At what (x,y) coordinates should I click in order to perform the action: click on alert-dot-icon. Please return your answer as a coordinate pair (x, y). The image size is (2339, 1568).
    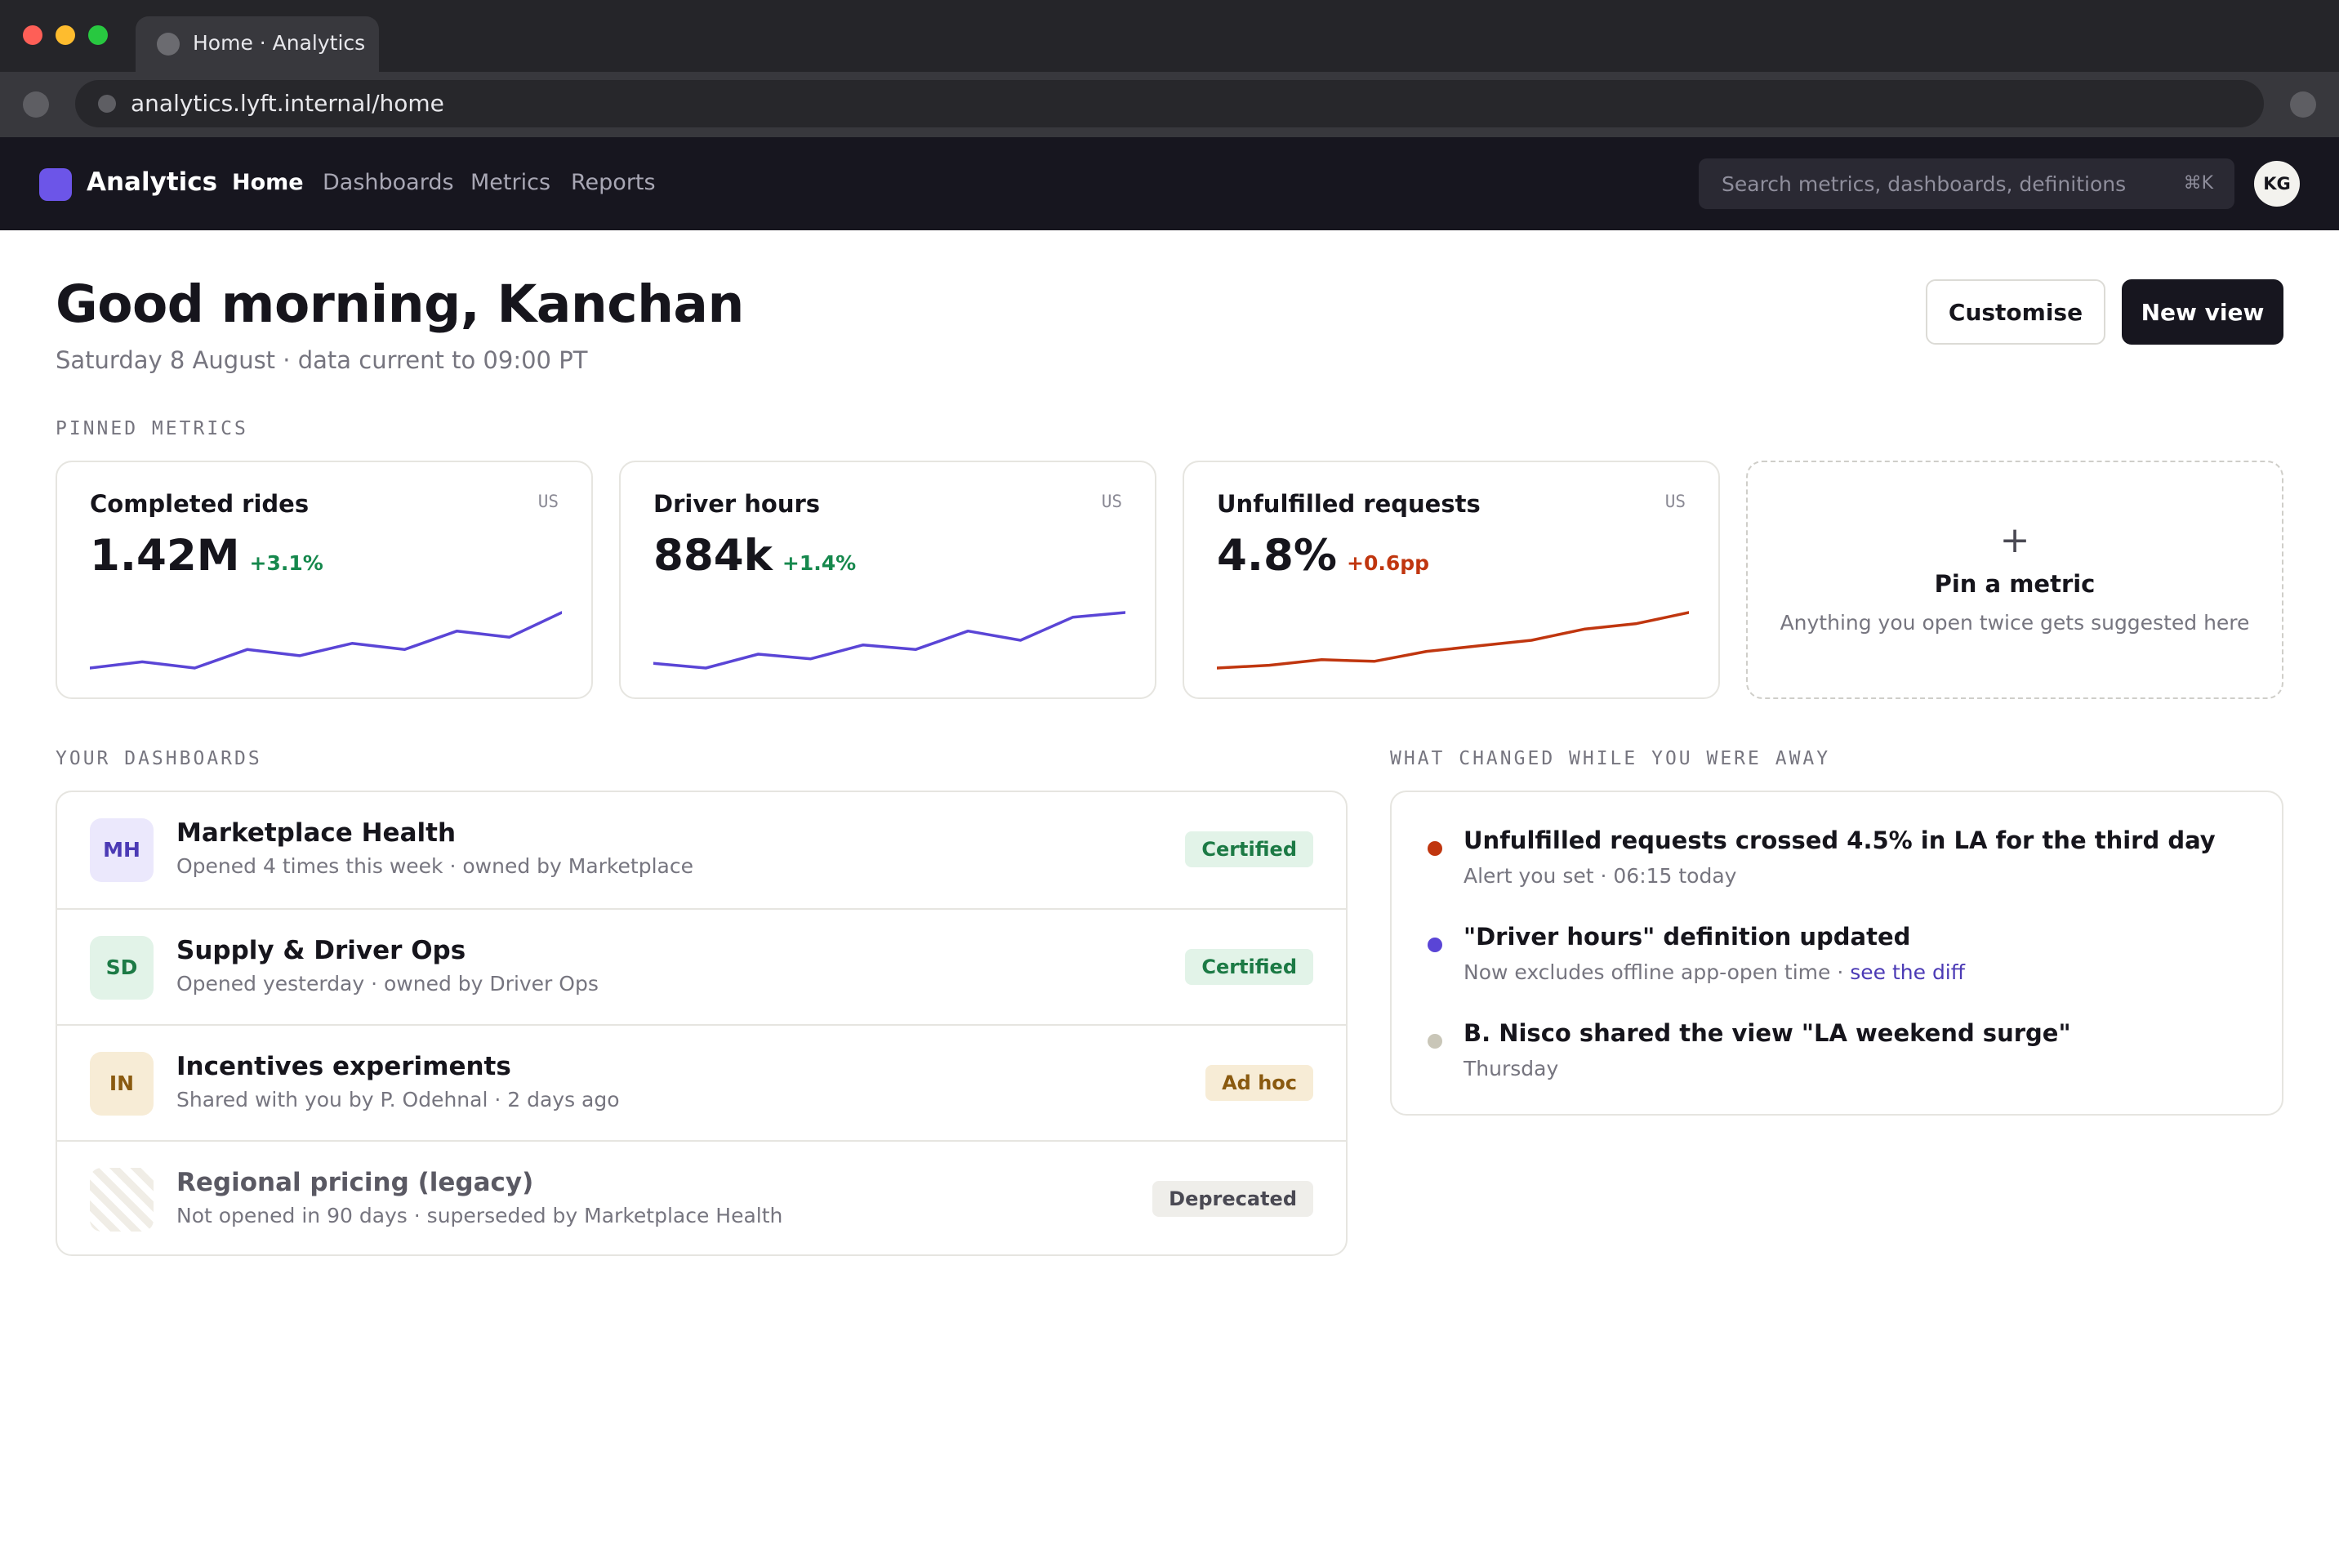
    Looking at the image, I should click on (1435, 848).